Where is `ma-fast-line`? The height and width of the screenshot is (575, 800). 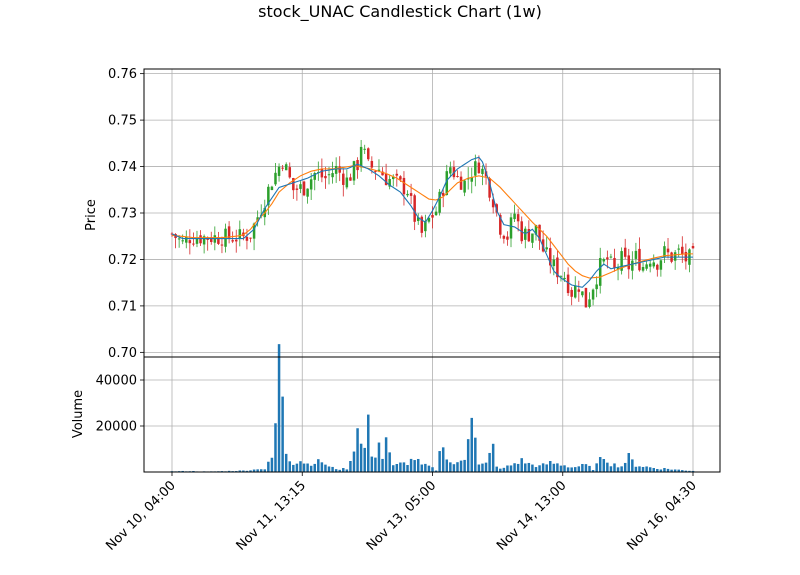
ma-fast-line is located at coordinates (432, 222).